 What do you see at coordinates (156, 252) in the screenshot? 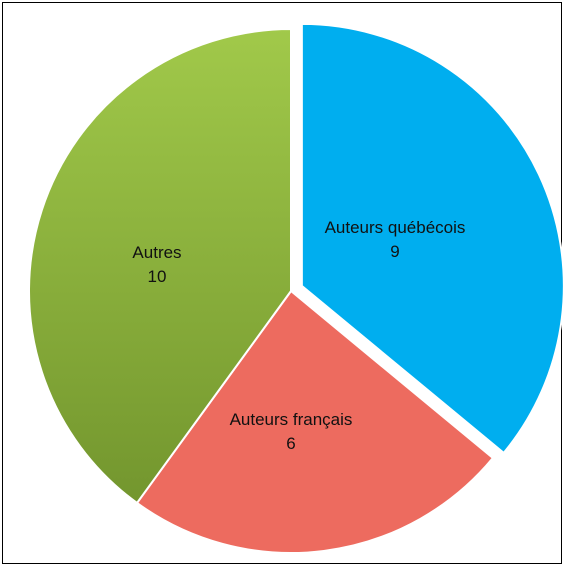
I see `slice-label: Autres` at bounding box center [156, 252].